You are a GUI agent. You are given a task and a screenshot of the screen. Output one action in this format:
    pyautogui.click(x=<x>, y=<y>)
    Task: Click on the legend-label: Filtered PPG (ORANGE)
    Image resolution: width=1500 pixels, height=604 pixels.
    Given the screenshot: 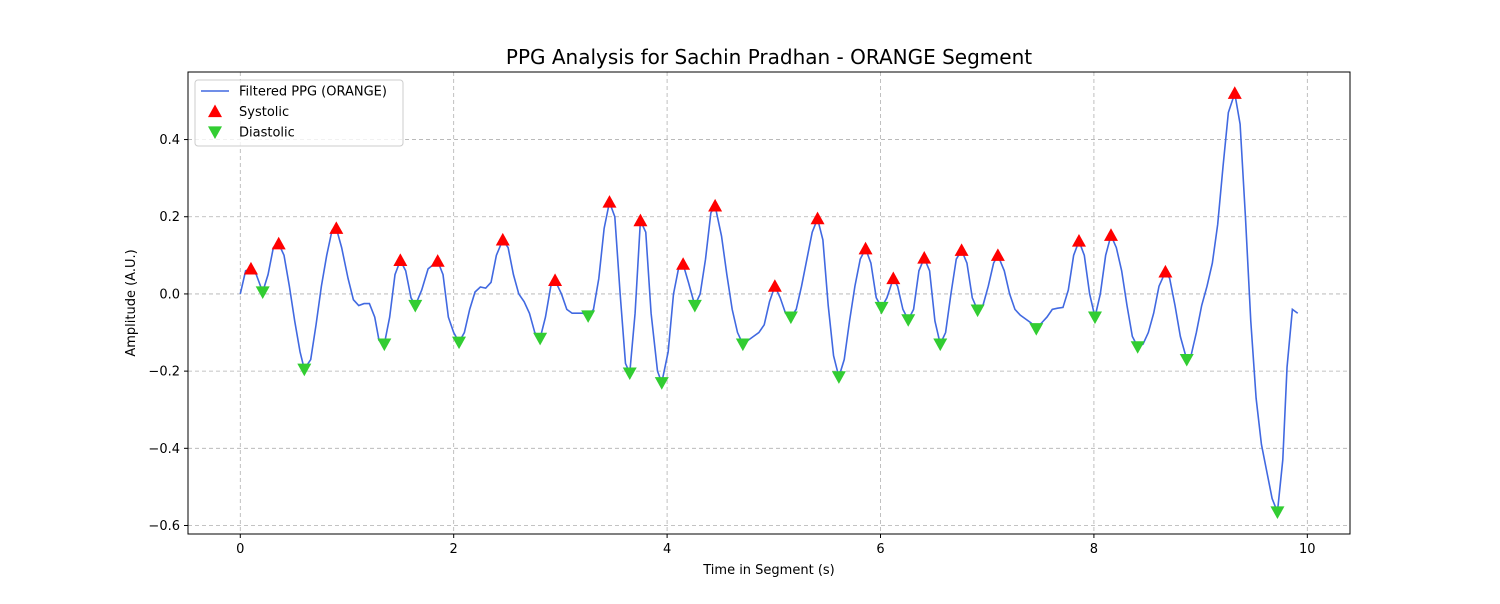 What is the action you would take?
    pyautogui.click(x=313, y=92)
    